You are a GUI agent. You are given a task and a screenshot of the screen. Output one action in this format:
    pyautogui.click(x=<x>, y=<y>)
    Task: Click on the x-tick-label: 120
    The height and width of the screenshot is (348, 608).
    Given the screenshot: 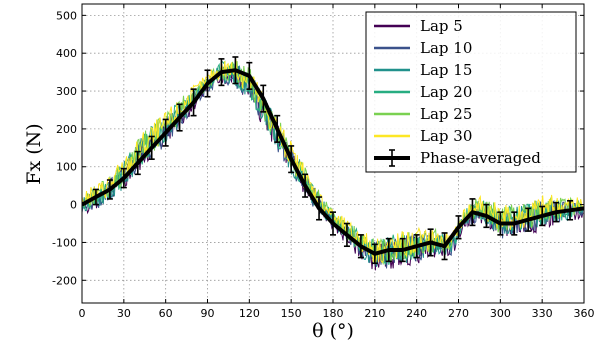 What is the action you would take?
    pyautogui.click(x=249, y=313)
    